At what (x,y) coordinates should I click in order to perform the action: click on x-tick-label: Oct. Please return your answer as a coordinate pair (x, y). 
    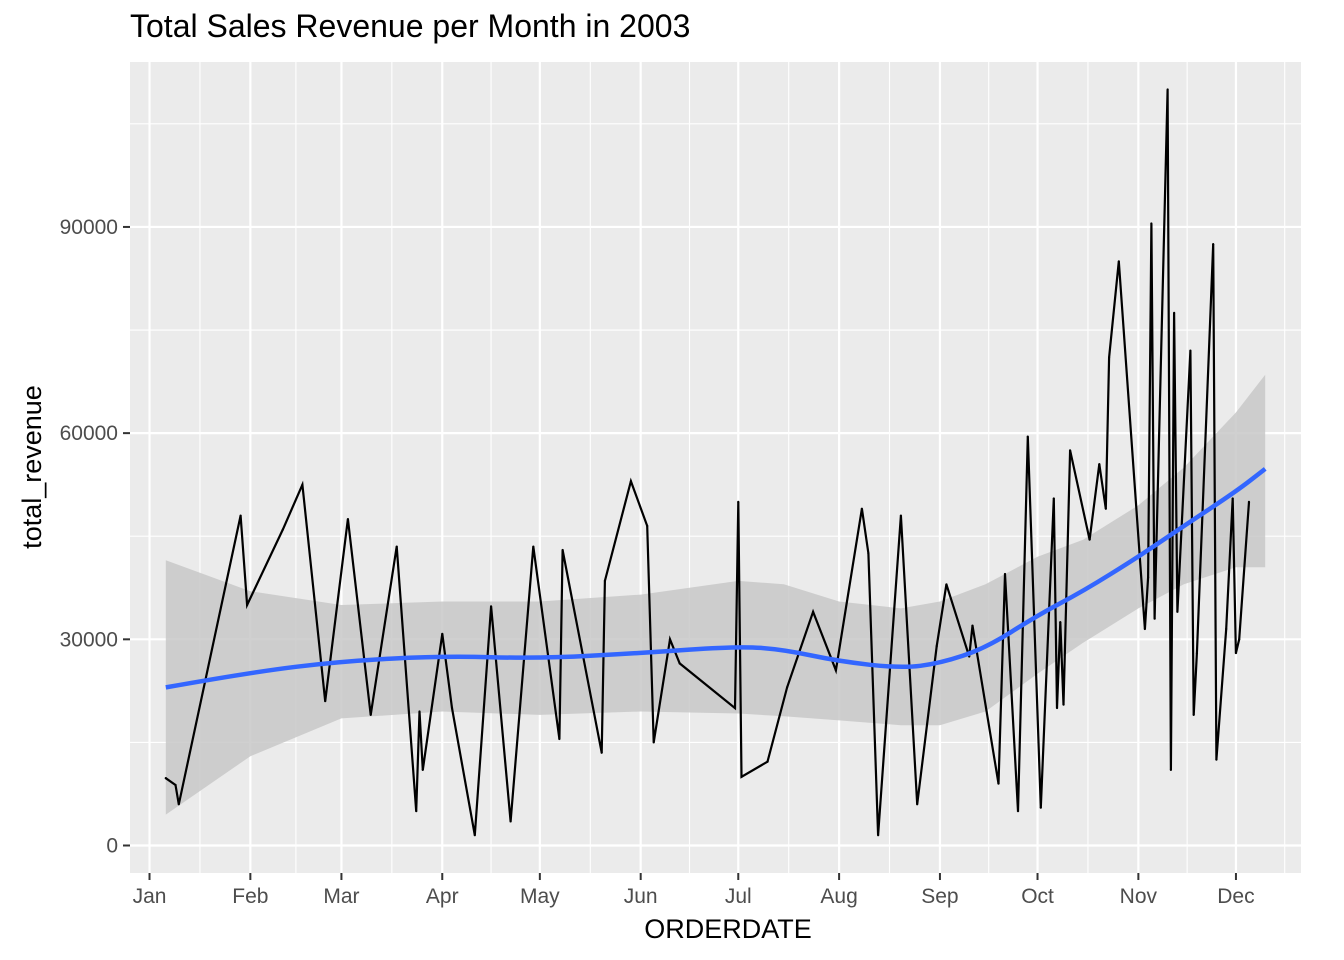
    Looking at the image, I should click on (1037, 896).